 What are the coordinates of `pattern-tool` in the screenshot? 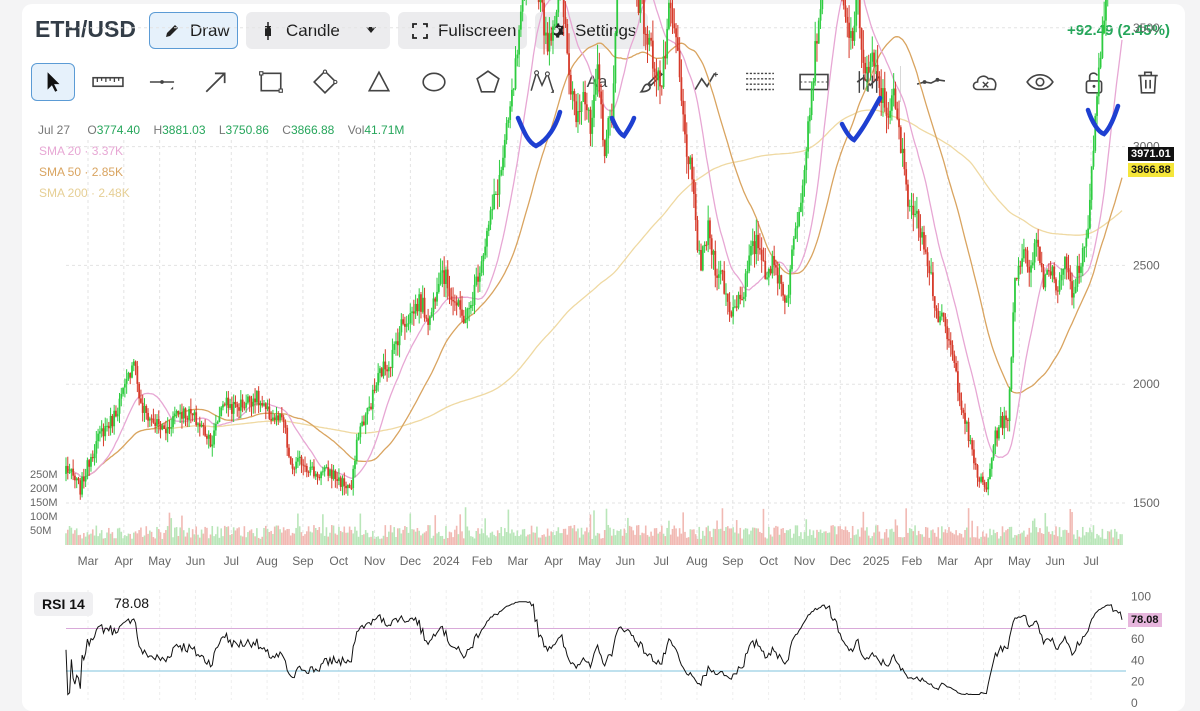 It's located at (542, 82).